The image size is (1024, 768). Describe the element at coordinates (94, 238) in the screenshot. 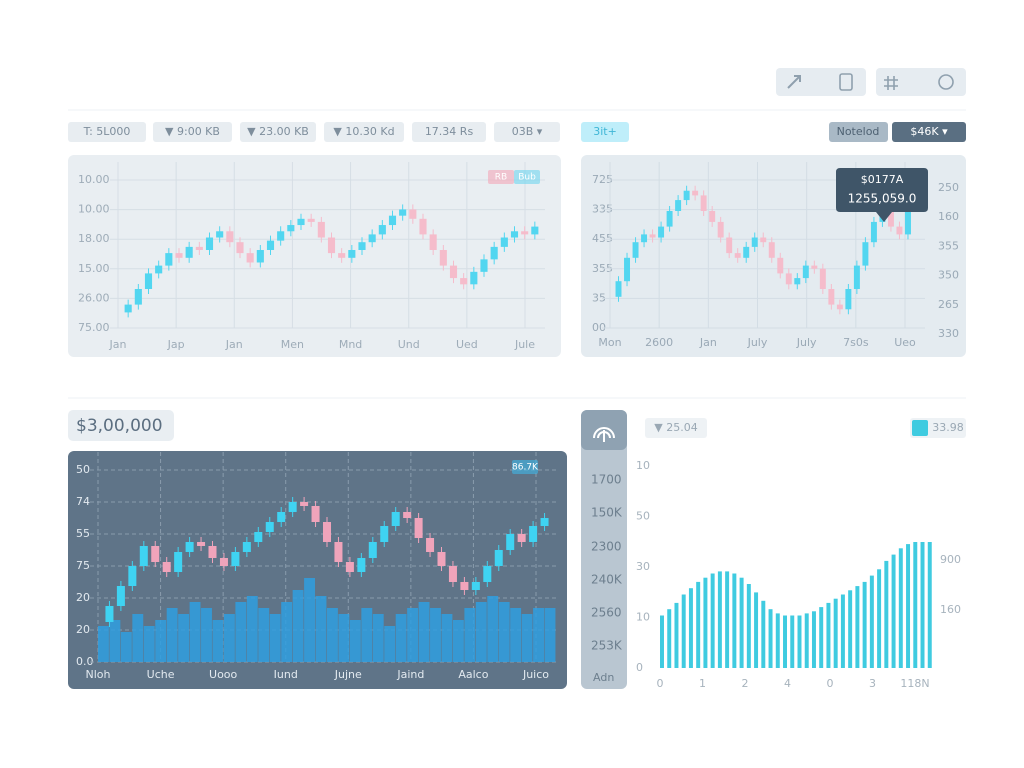

I see `y-label: 18.00` at that location.